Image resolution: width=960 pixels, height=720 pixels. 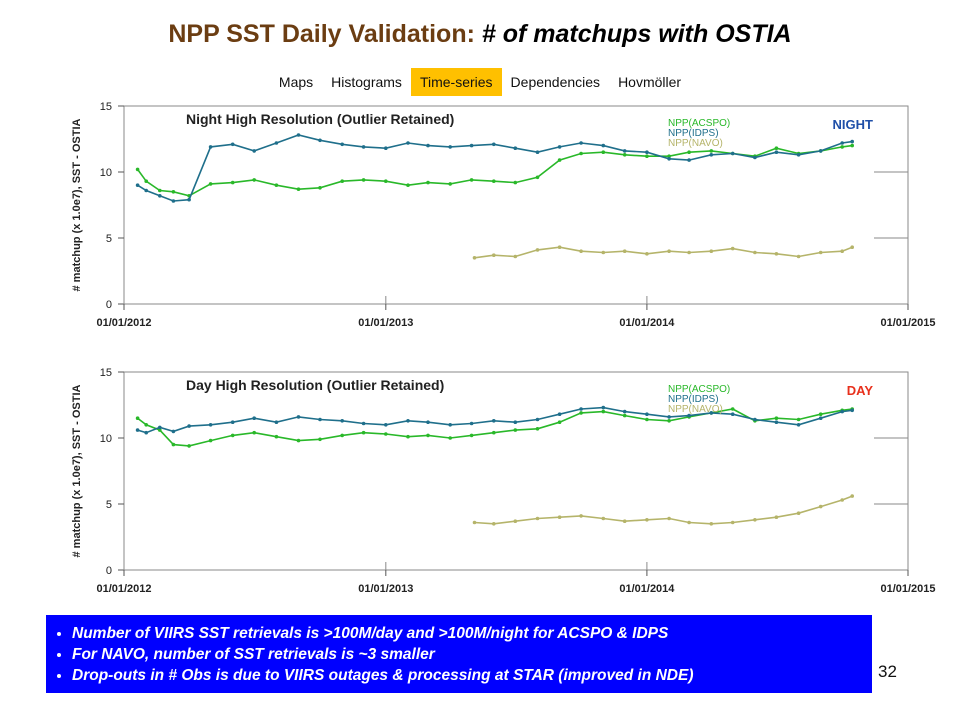 What do you see at coordinates (366, 82) in the screenshot?
I see `tab-histograms: Histograms` at bounding box center [366, 82].